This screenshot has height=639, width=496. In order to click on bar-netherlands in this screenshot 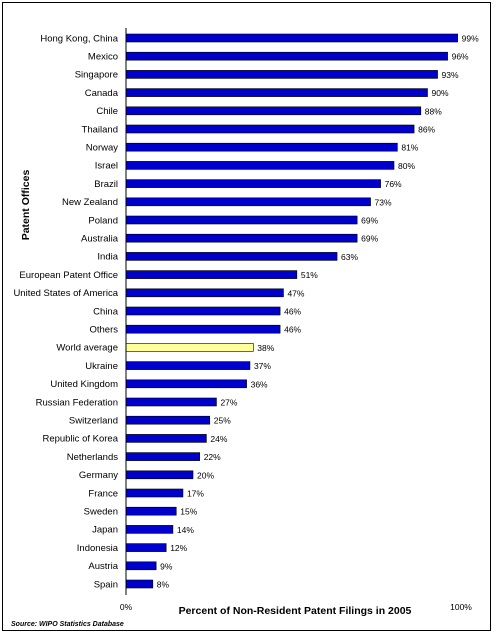, I will do `click(163, 457)`.